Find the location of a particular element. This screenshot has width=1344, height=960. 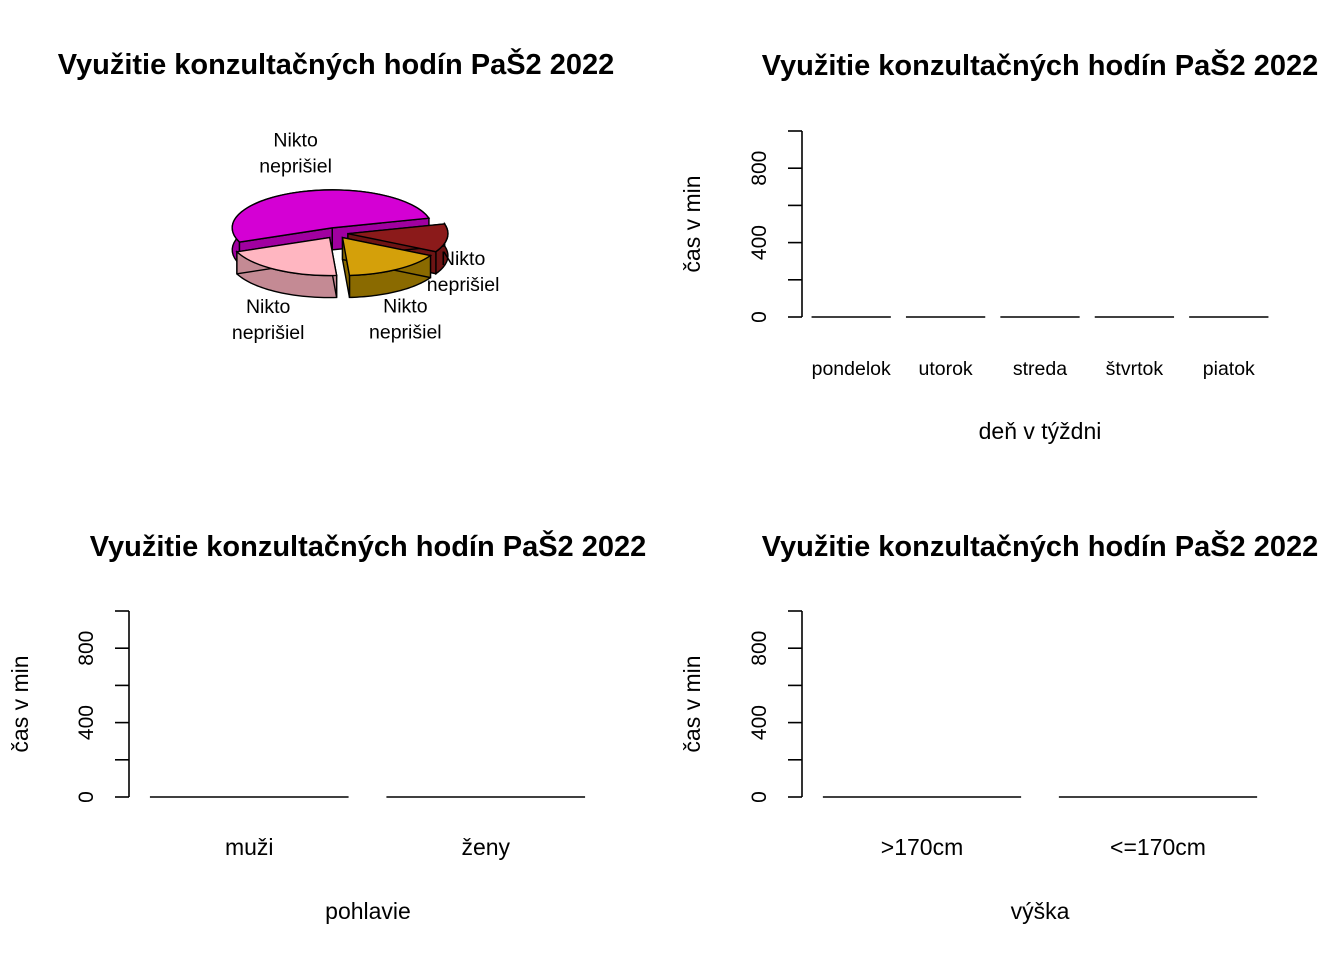

height-y-tick-label: 400 is located at coordinates (759, 722).